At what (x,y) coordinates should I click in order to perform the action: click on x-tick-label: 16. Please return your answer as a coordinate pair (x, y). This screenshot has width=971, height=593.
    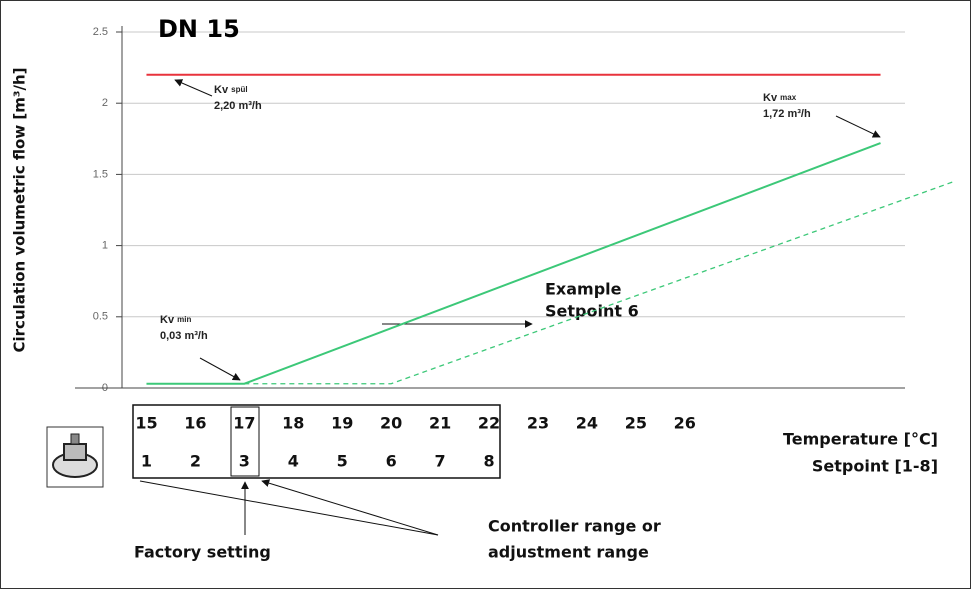
    Looking at the image, I should click on (195, 423).